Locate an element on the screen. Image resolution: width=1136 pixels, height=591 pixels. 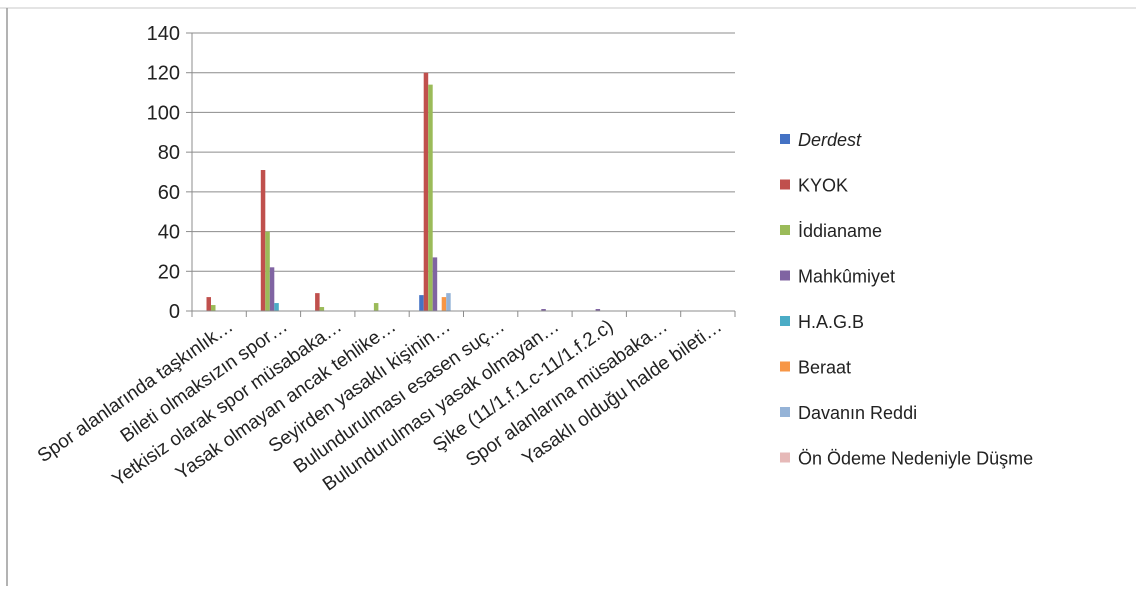
legend-item: KYOK is located at coordinates (814, 186).